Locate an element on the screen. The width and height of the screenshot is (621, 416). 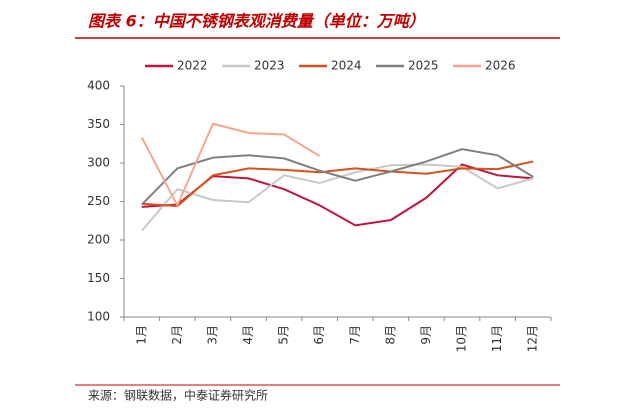
x-tick-label: 10月 is located at coordinates (462, 338).